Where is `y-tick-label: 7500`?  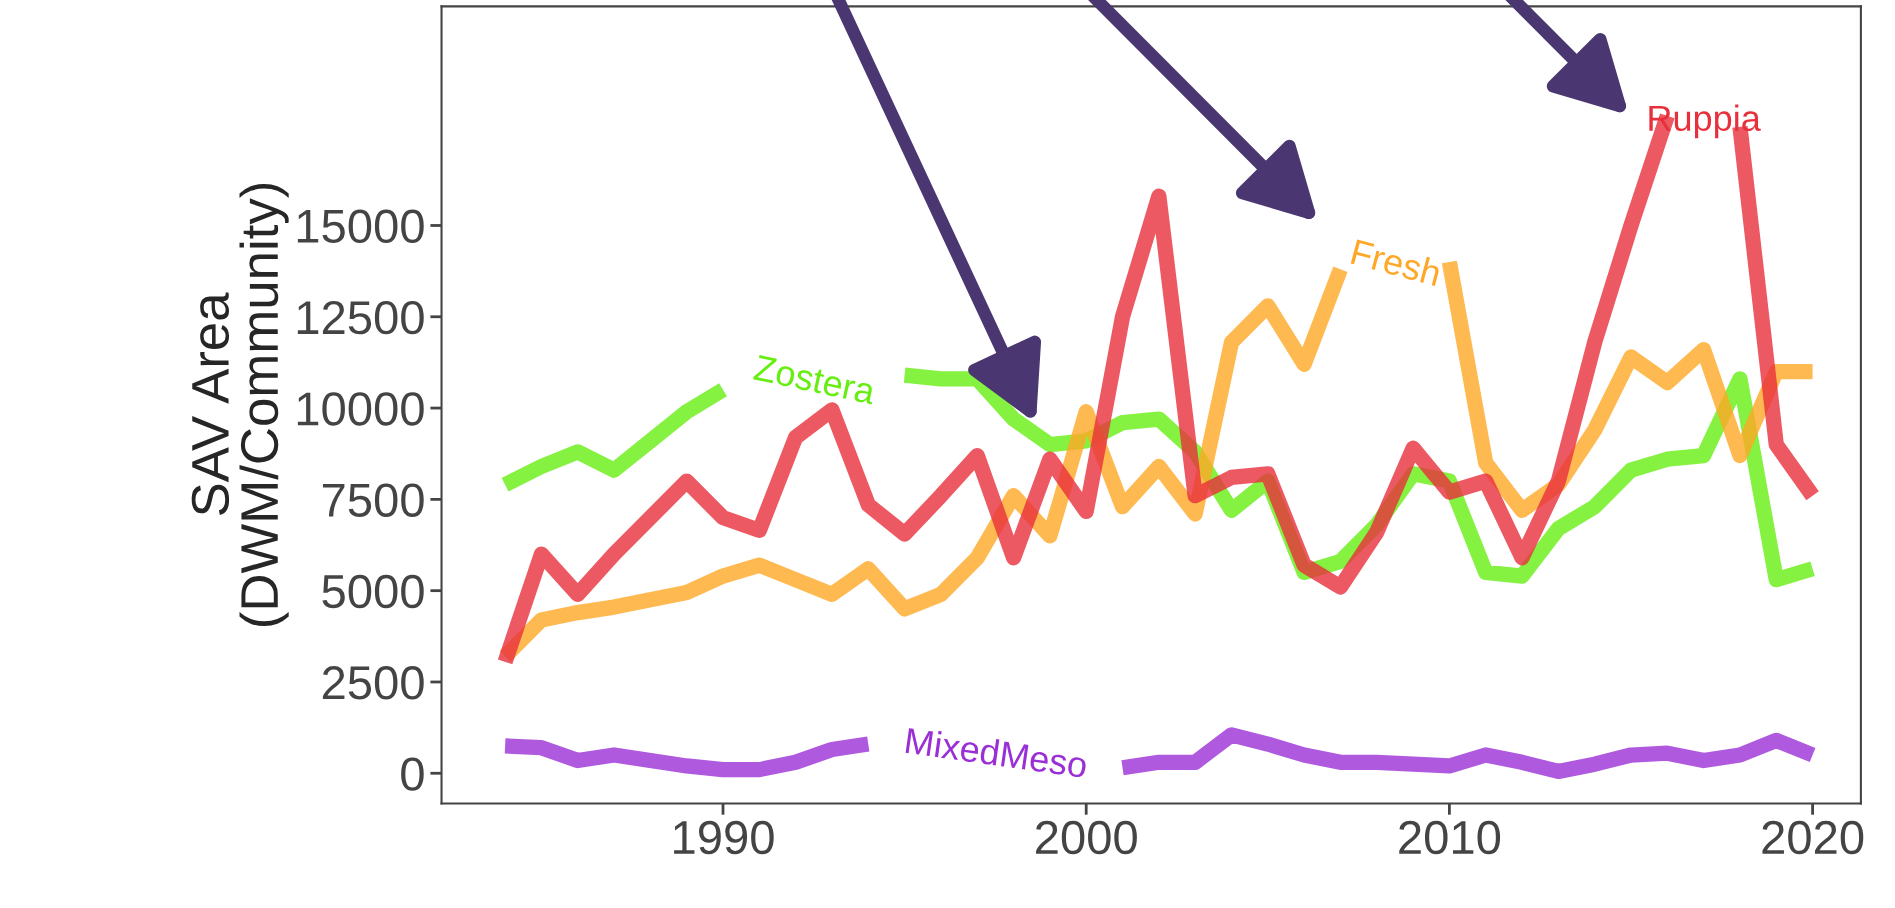
y-tick-label: 7500 is located at coordinates (373, 500).